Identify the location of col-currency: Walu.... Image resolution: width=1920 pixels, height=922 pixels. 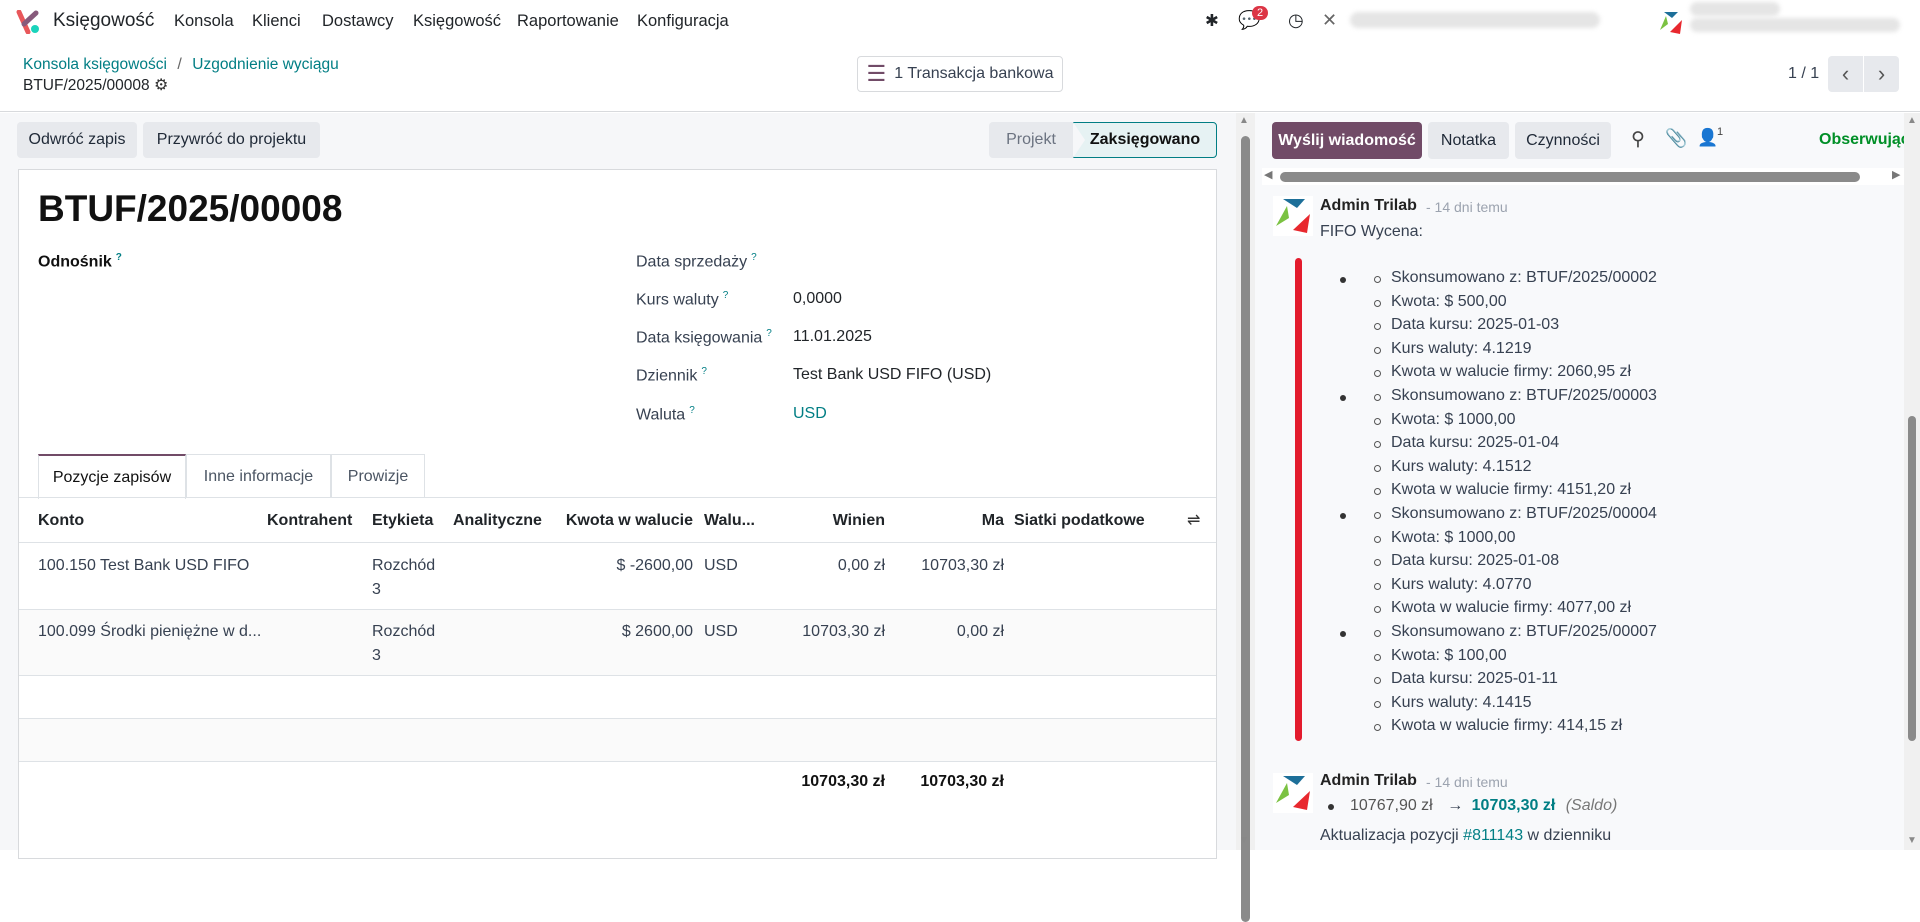
(729, 520).